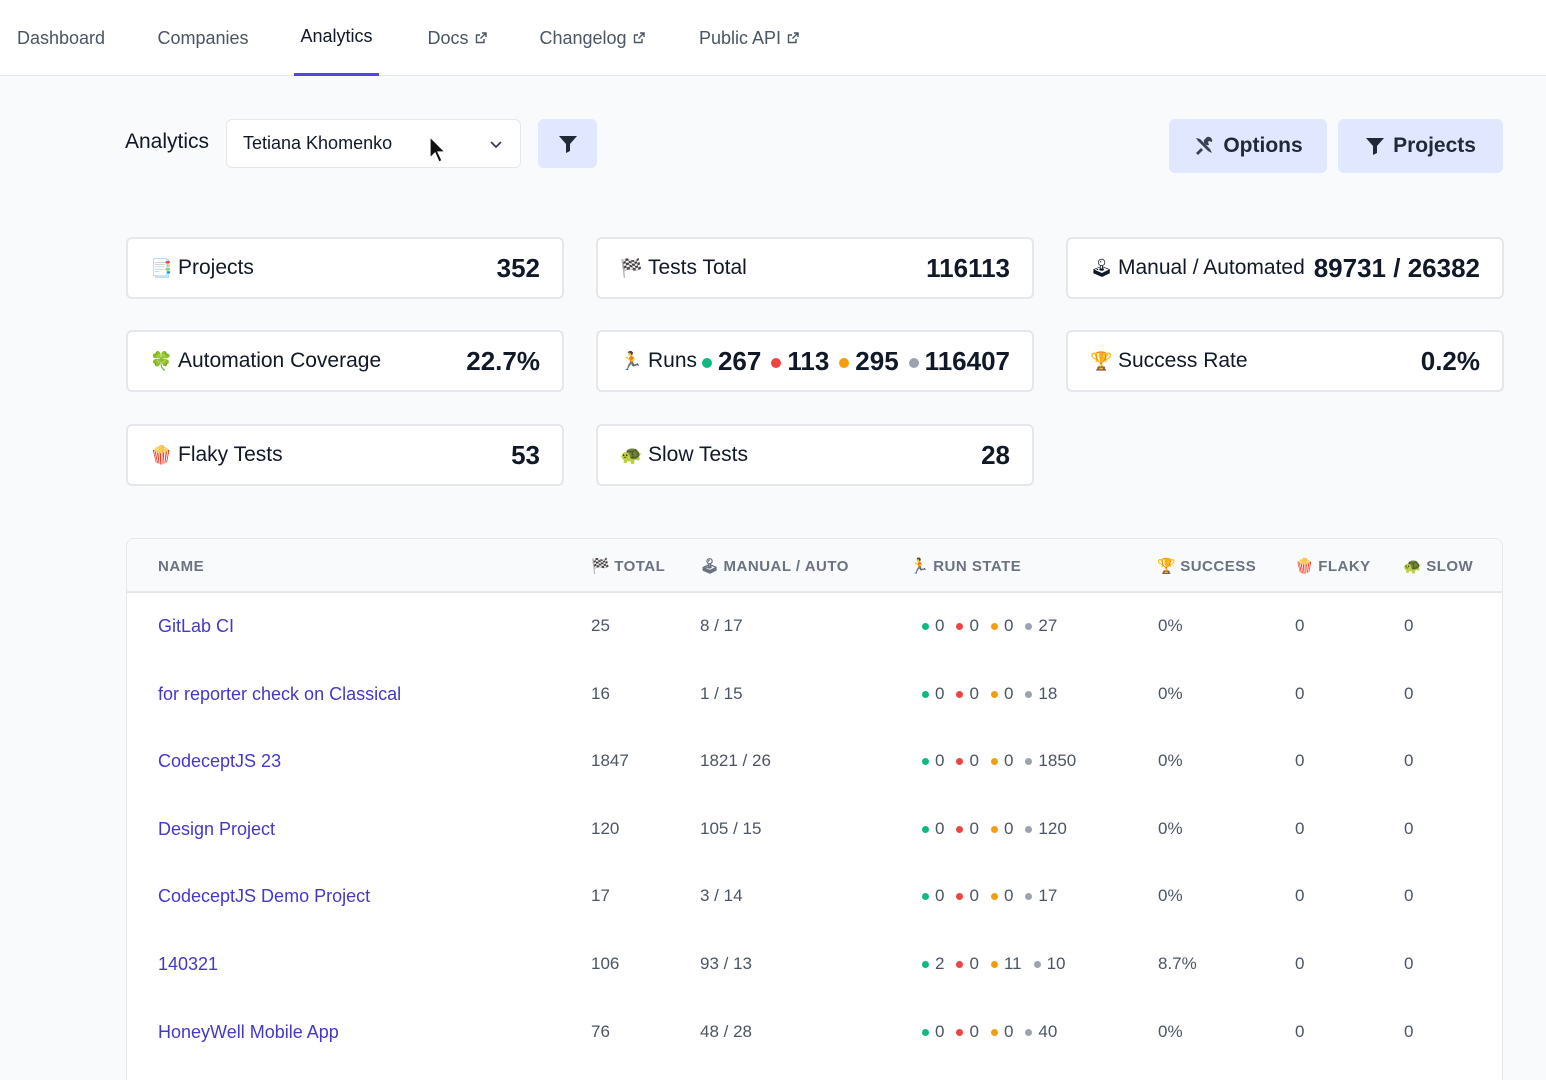 The image size is (1546, 1080). What do you see at coordinates (739, 360) in the screenshot?
I see `runs-passed-value: 267` at bounding box center [739, 360].